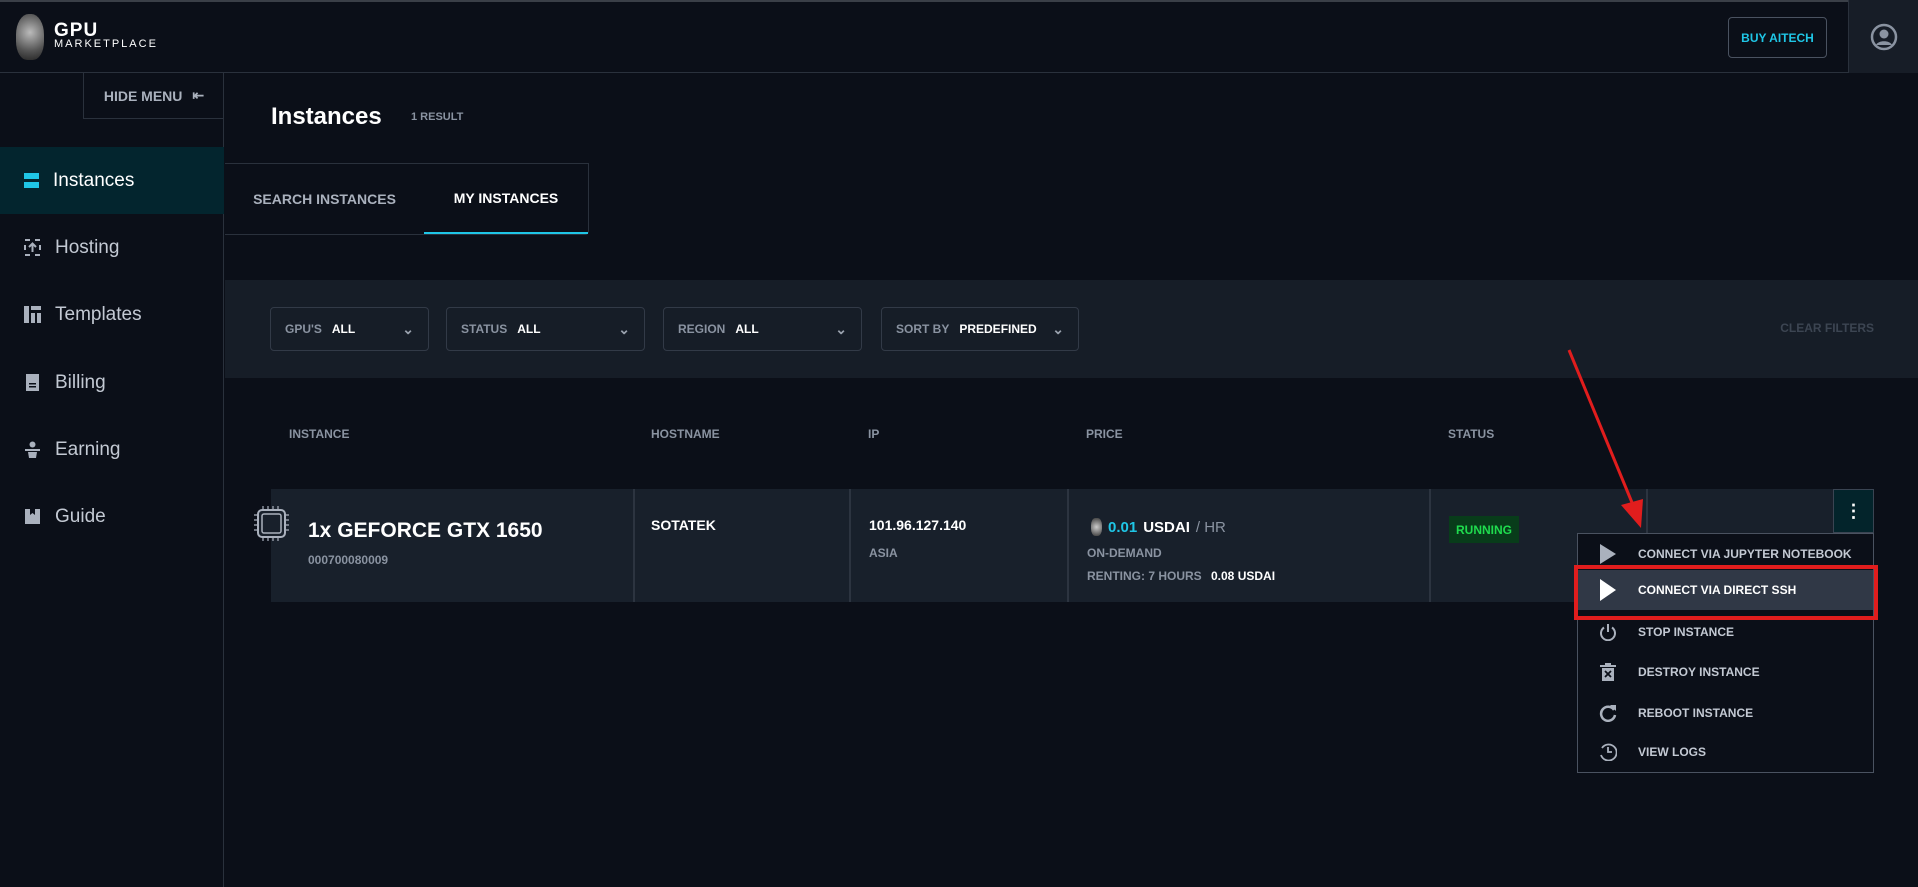 This screenshot has height=887, width=1918. Describe the element at coordinates (484, 329) in the screenshot. I see `filter-label: STATUS` at that location.